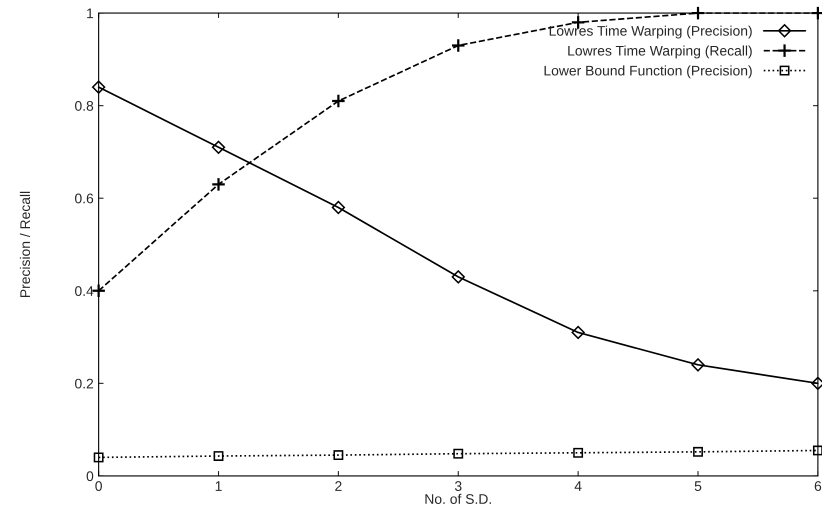 Image resolution: width=822 pixels, height=523 pixels. I want to click on x-axis-title: No. of S.D., so click(458, 499).